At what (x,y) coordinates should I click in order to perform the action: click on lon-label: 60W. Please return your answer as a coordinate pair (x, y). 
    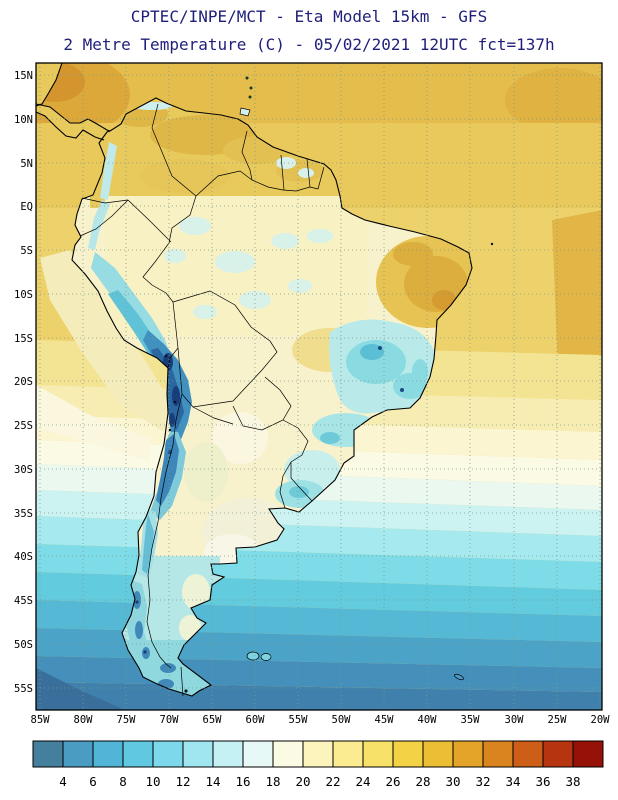
    Looking at the image, I should click on (256, 720).